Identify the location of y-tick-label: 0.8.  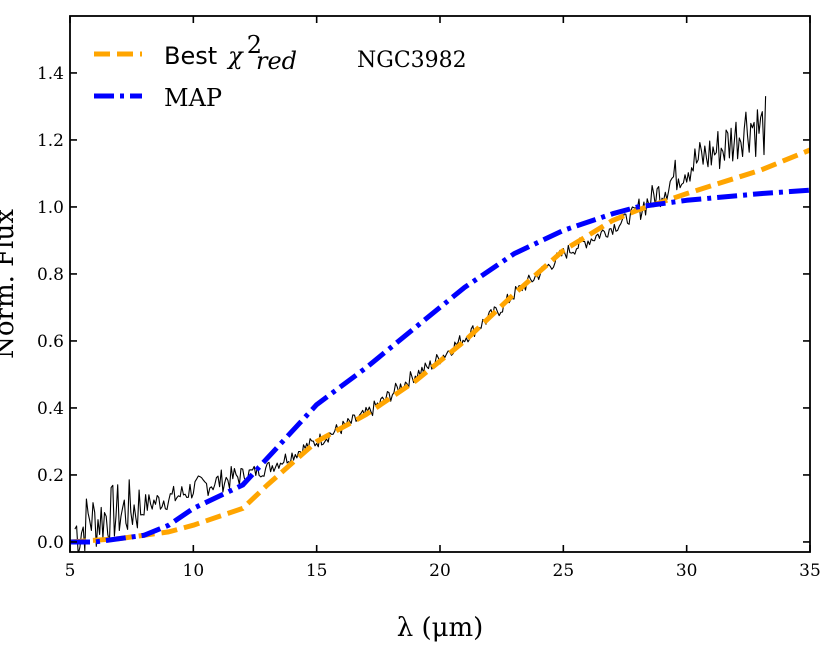
(50, 275).